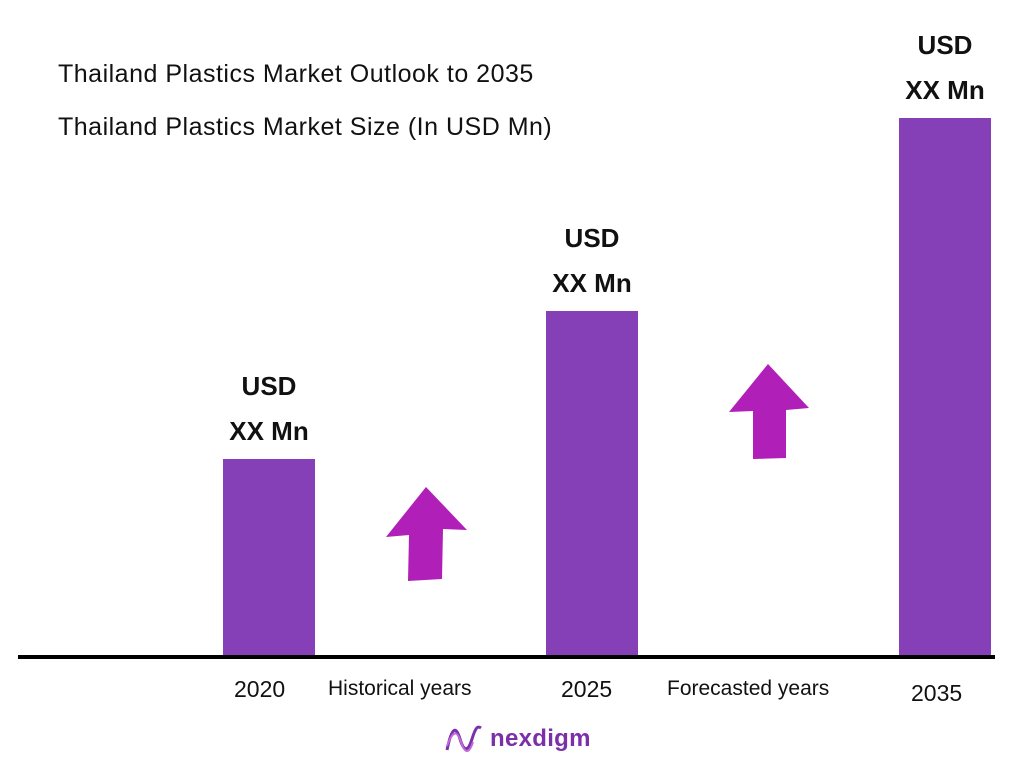  Describe the element at coordinates (260, 689) in the screenshot. I see `category-label-2020: 2020` at that location.